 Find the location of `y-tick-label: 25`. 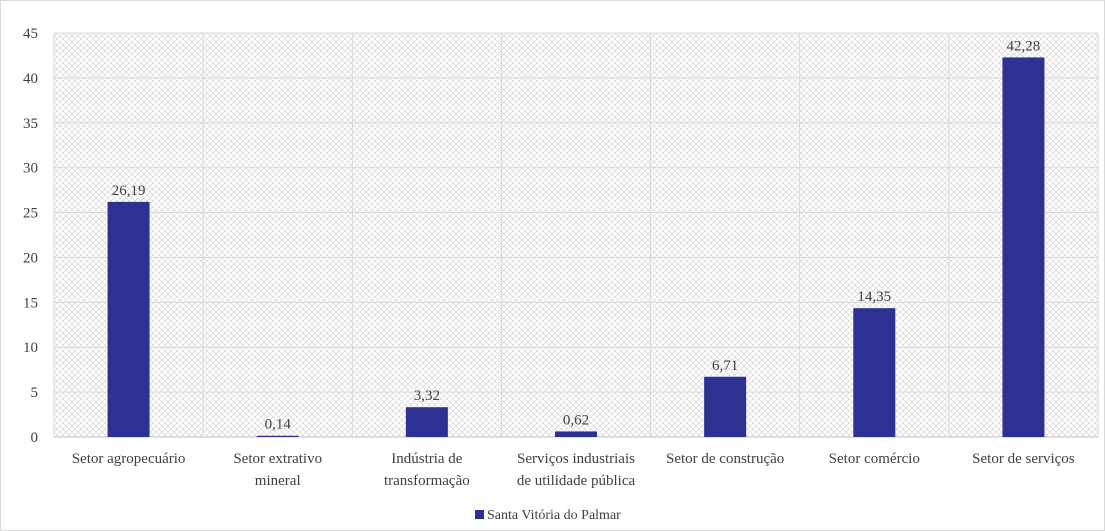

y-tick-label: 25 is located at coordinates (30, 214).